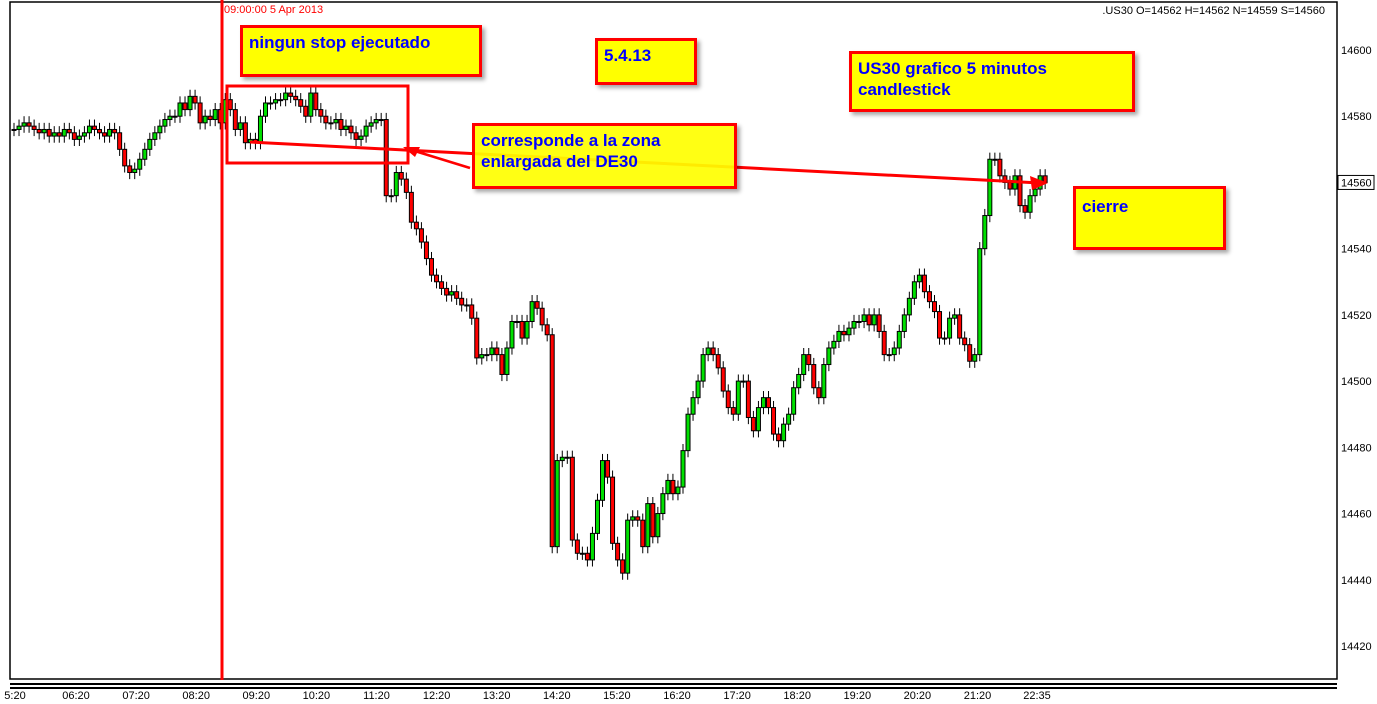 Image resolution: width=1377 pixels, height=704 pixels. What do you see at coordinates (317, 124) in the screenshot?
I see `zone-rectangle` at bounding box center [317, 124].